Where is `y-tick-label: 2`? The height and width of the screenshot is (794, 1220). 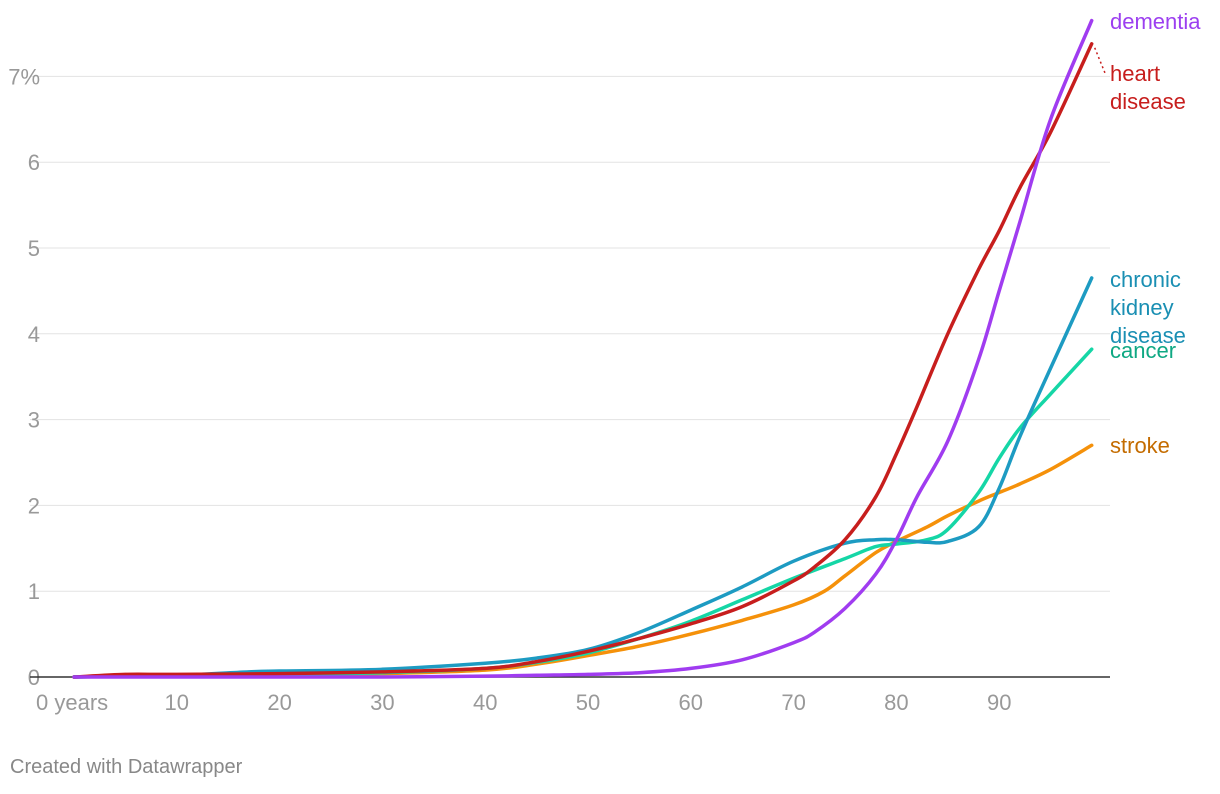 y-tick-label: 2 is located at coordinates (34, 505).